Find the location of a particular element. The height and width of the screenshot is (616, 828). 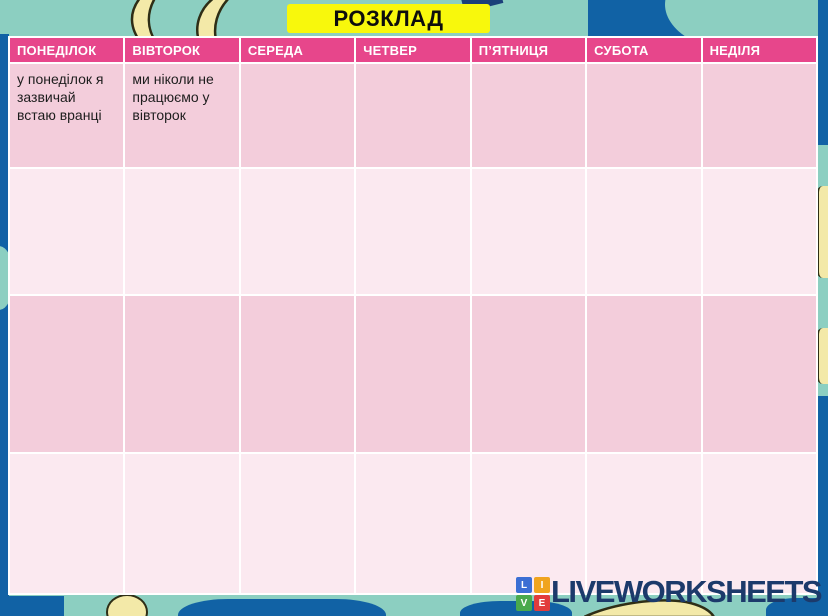

column-header-tuesday: ВІВТОРОК is located at coordinates (182, 50).